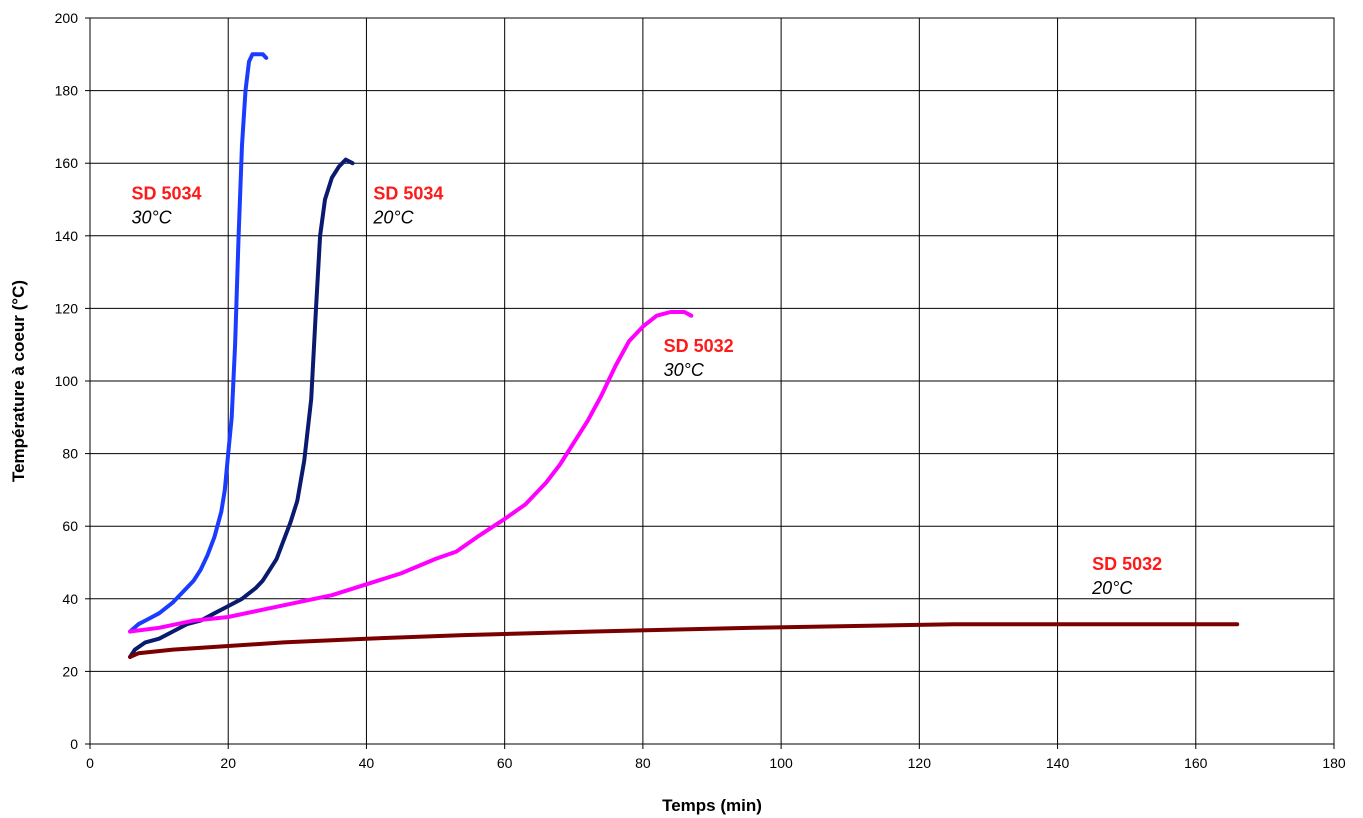  I want to click on y-axis-ticks: 0 20 40 60 80 100 120 140 160 180 200, so click(72, 381).